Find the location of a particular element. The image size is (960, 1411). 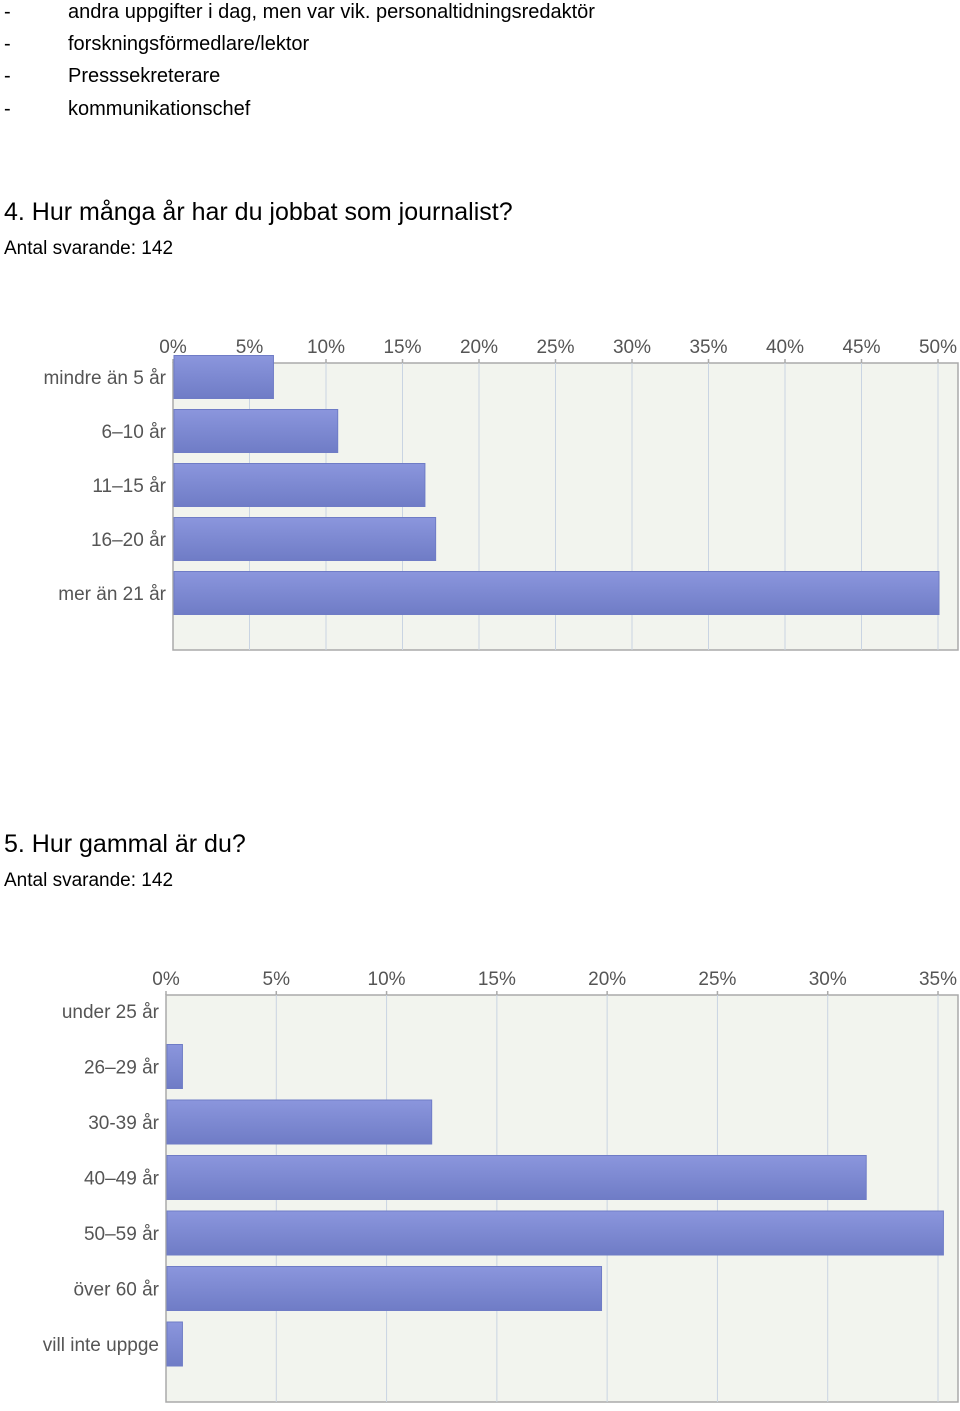

tick-label: 40% is located at coordinates (785, 347).